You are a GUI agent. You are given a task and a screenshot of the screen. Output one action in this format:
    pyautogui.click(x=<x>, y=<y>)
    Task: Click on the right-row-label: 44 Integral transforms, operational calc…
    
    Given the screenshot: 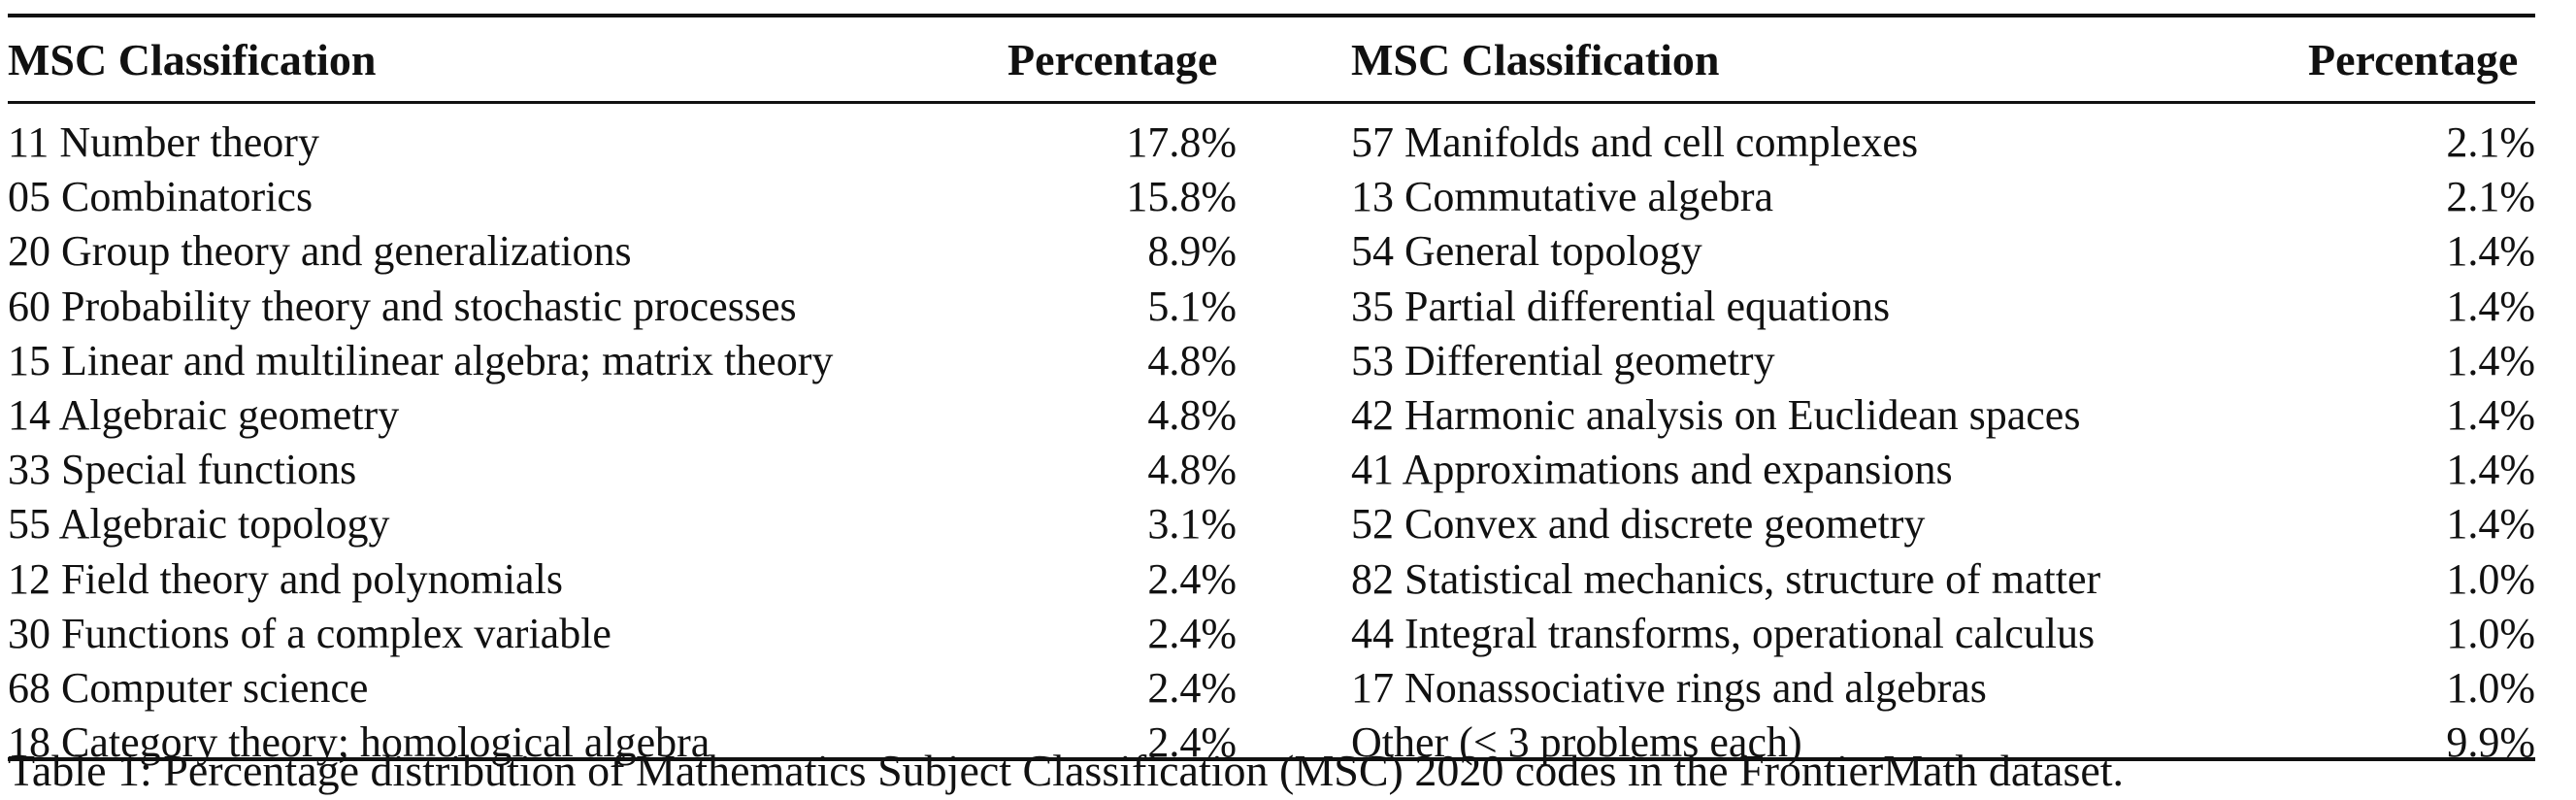 What is the action you would take?
    pyautogui.click(x=1723, y=633)
    